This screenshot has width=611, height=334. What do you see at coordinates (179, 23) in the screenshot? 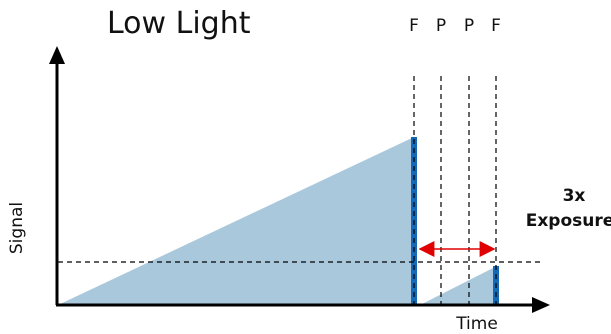
I see `diagram-title: Low Light` at bounding box center [179, 23].